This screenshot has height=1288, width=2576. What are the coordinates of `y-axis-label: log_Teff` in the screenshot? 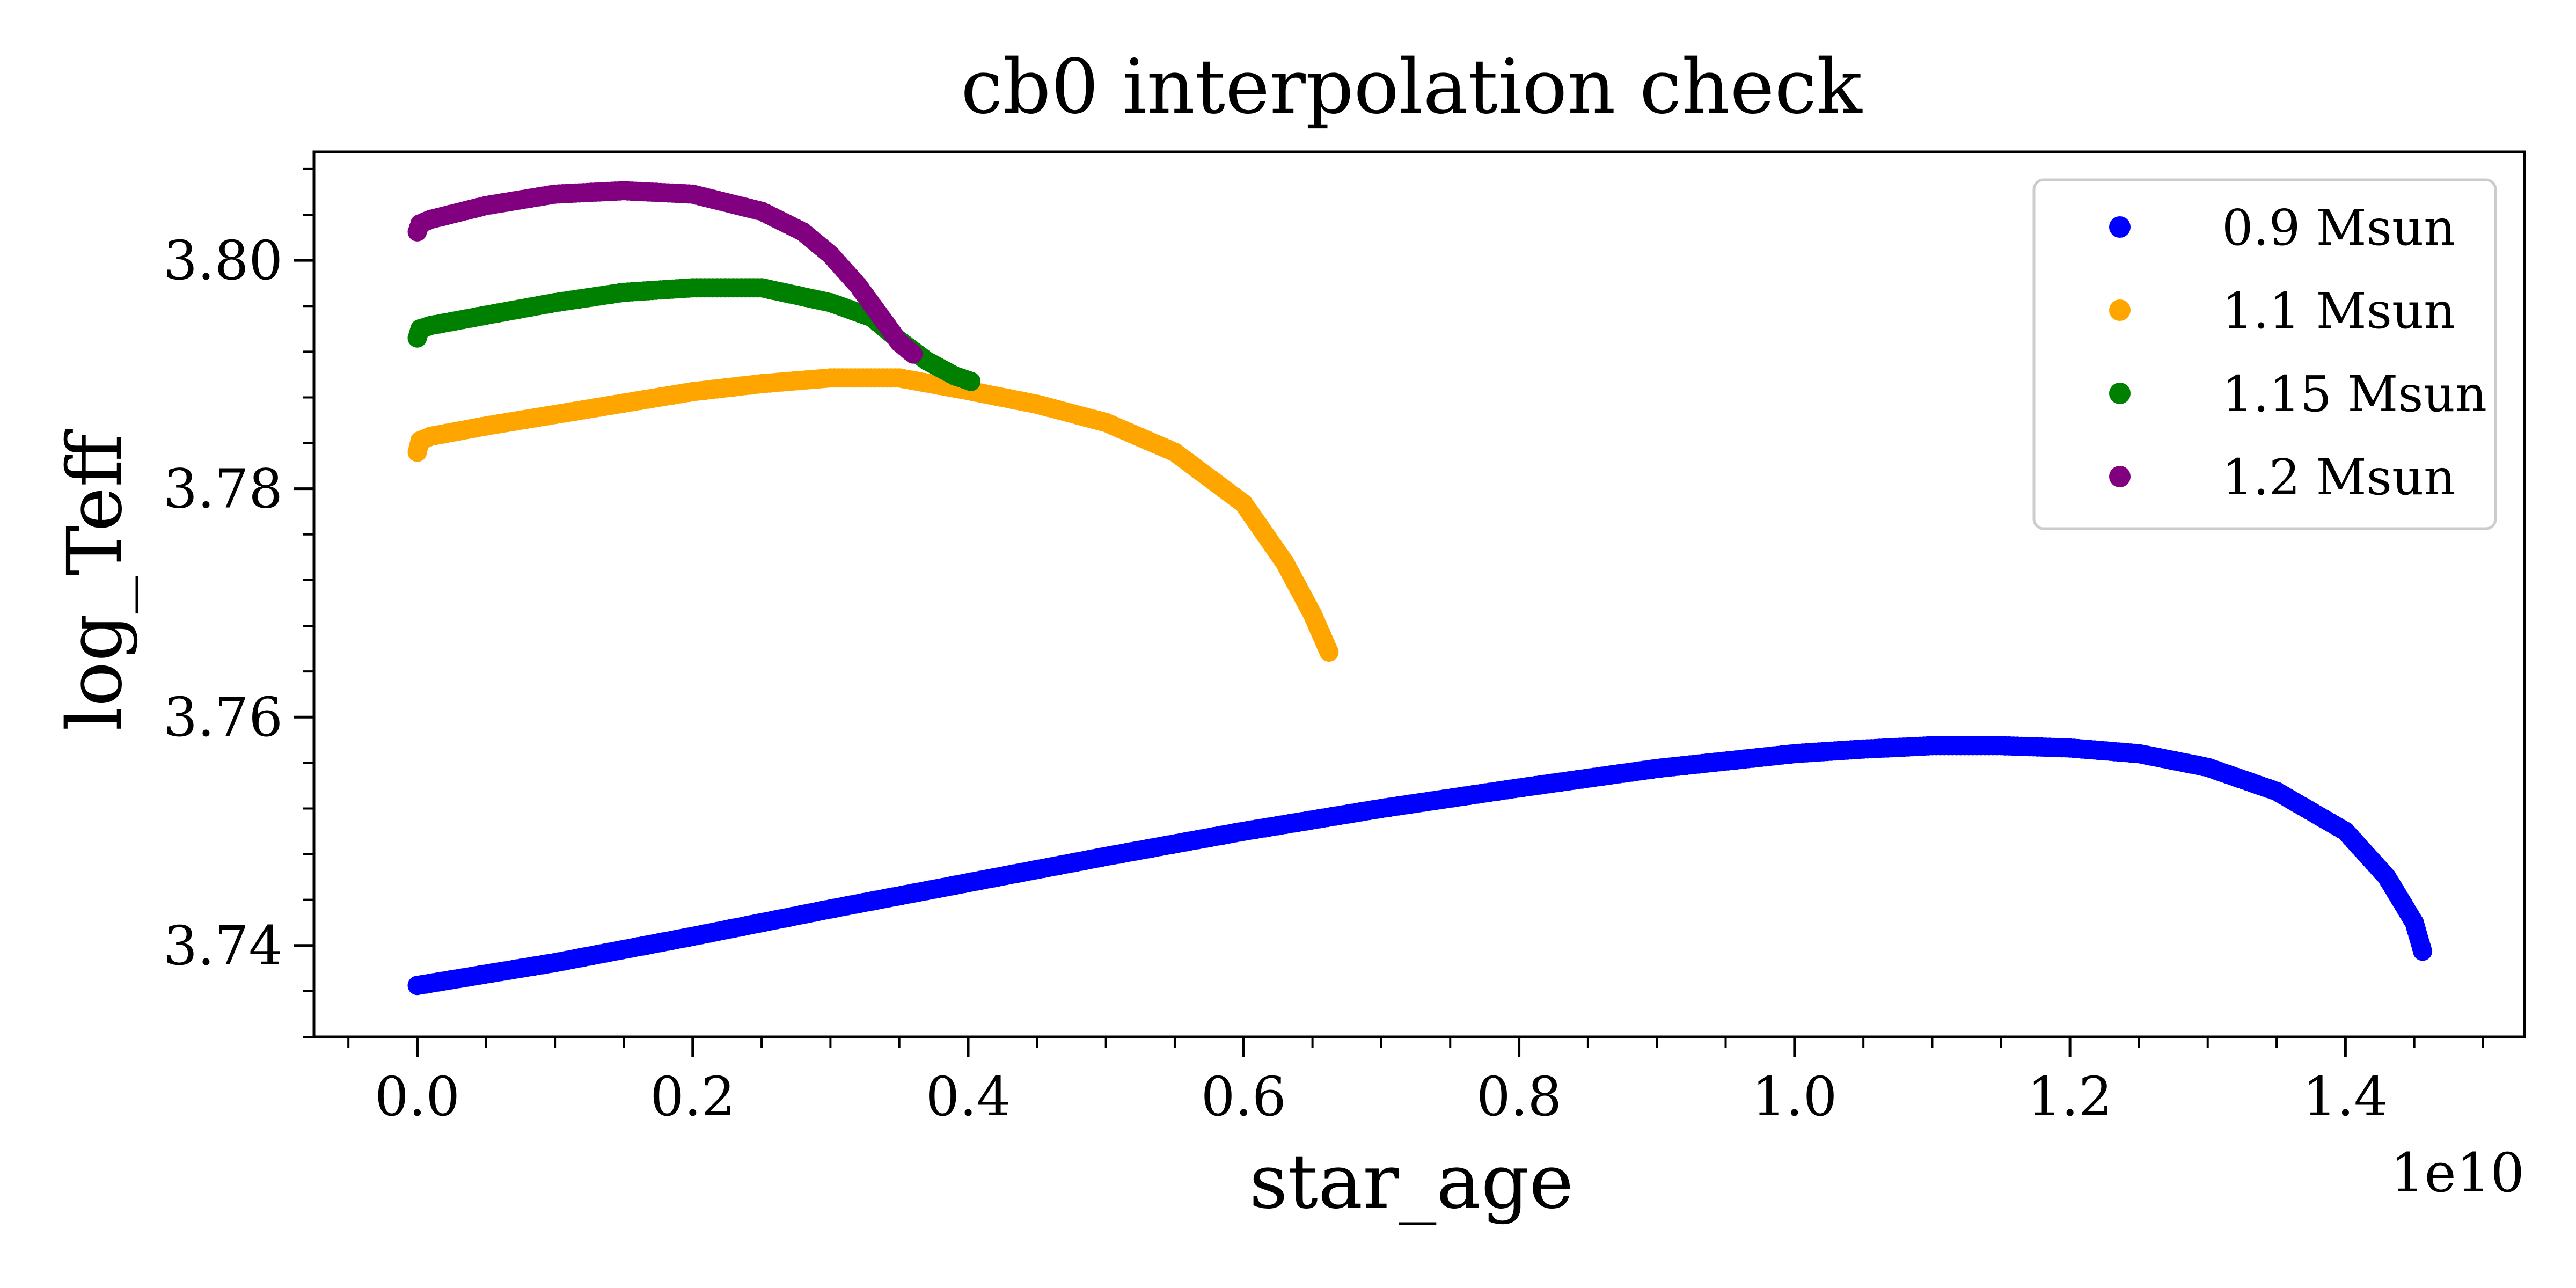 It's located at (95, 580).